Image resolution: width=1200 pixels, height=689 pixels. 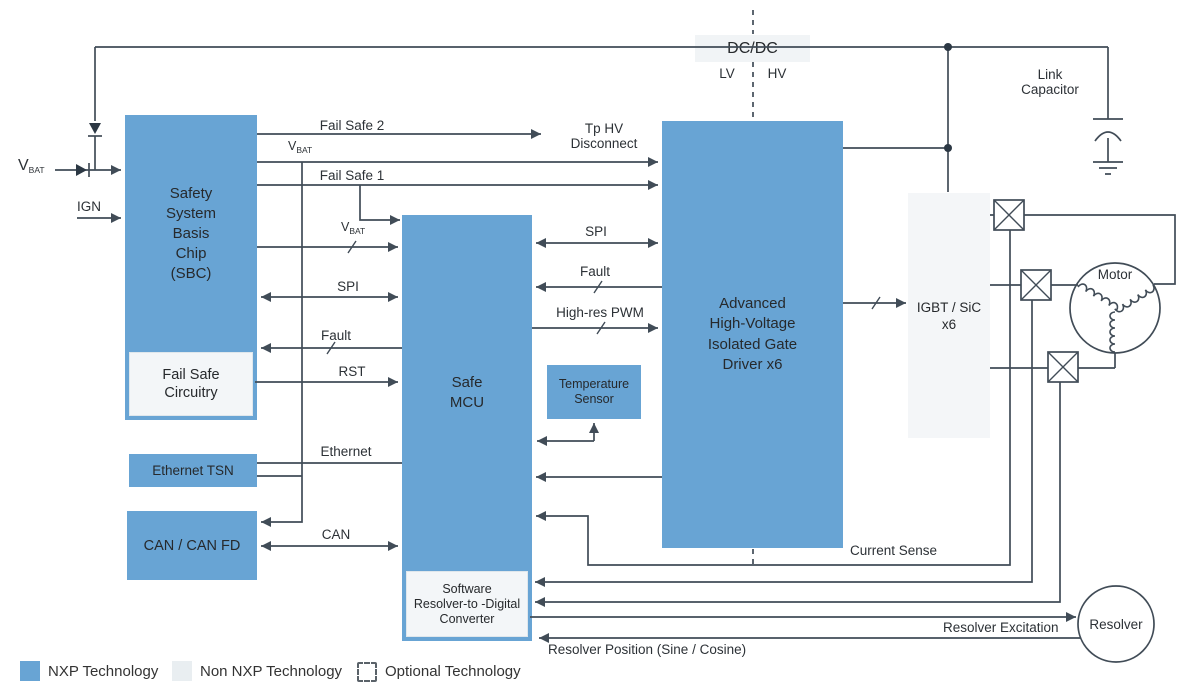 I want to click on vbat-bus-label: VBAT, so click(x=300, y=148).